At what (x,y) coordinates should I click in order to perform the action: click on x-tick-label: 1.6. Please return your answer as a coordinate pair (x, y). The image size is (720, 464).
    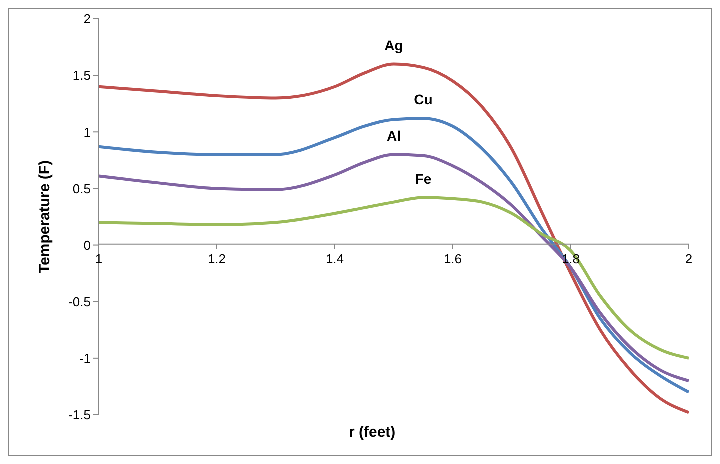
    Looking at the image, I should click on (453, 258).